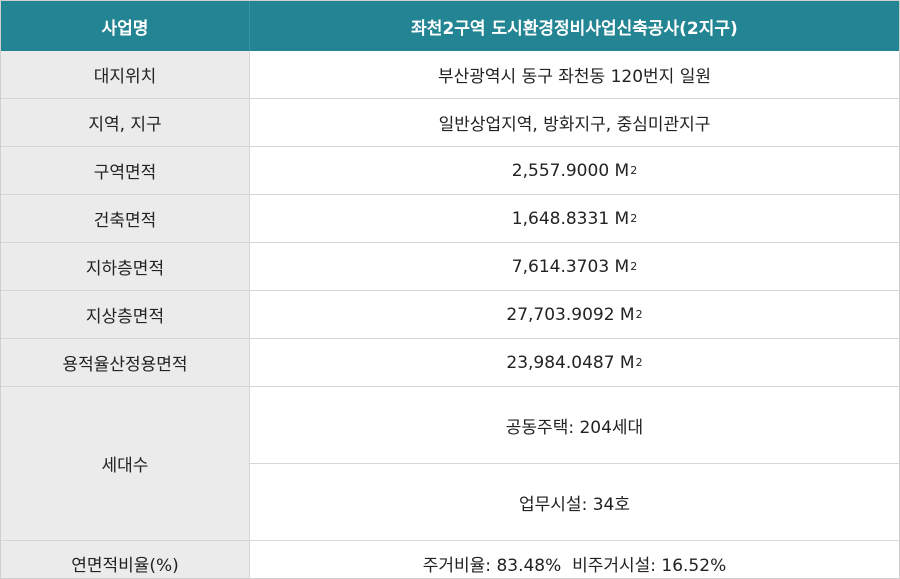 The height and width of the screenshot is (579, 900). What do you see at coordinates (570, 218) in the screenshot?
I see `area-value: 1,648.8331 M` at bounding box center [570, 218].